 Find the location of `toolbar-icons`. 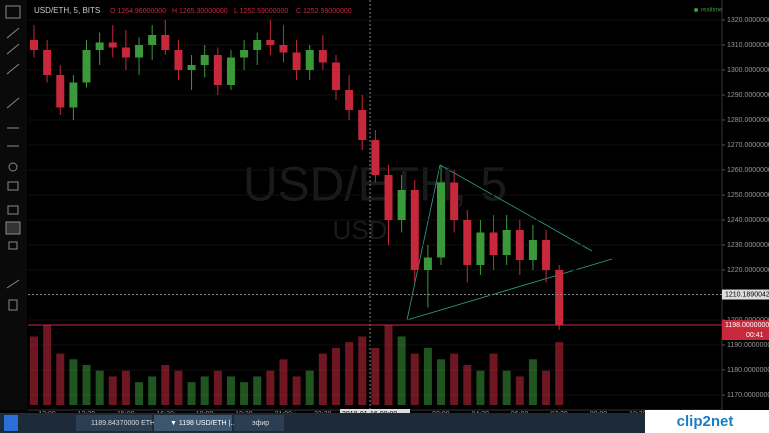

toolbar-icons is located at coordinates (13, 158).